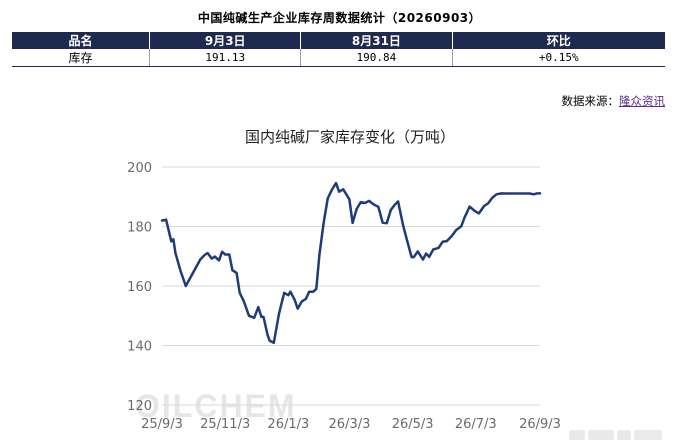 This screenshot has width=679, height=448. What do you see at coordinates (350, 137) in the screenshot?
I see `chart-title: 国内纯碱厂家库存变化（万吨）` at bounding box center [350, 137].